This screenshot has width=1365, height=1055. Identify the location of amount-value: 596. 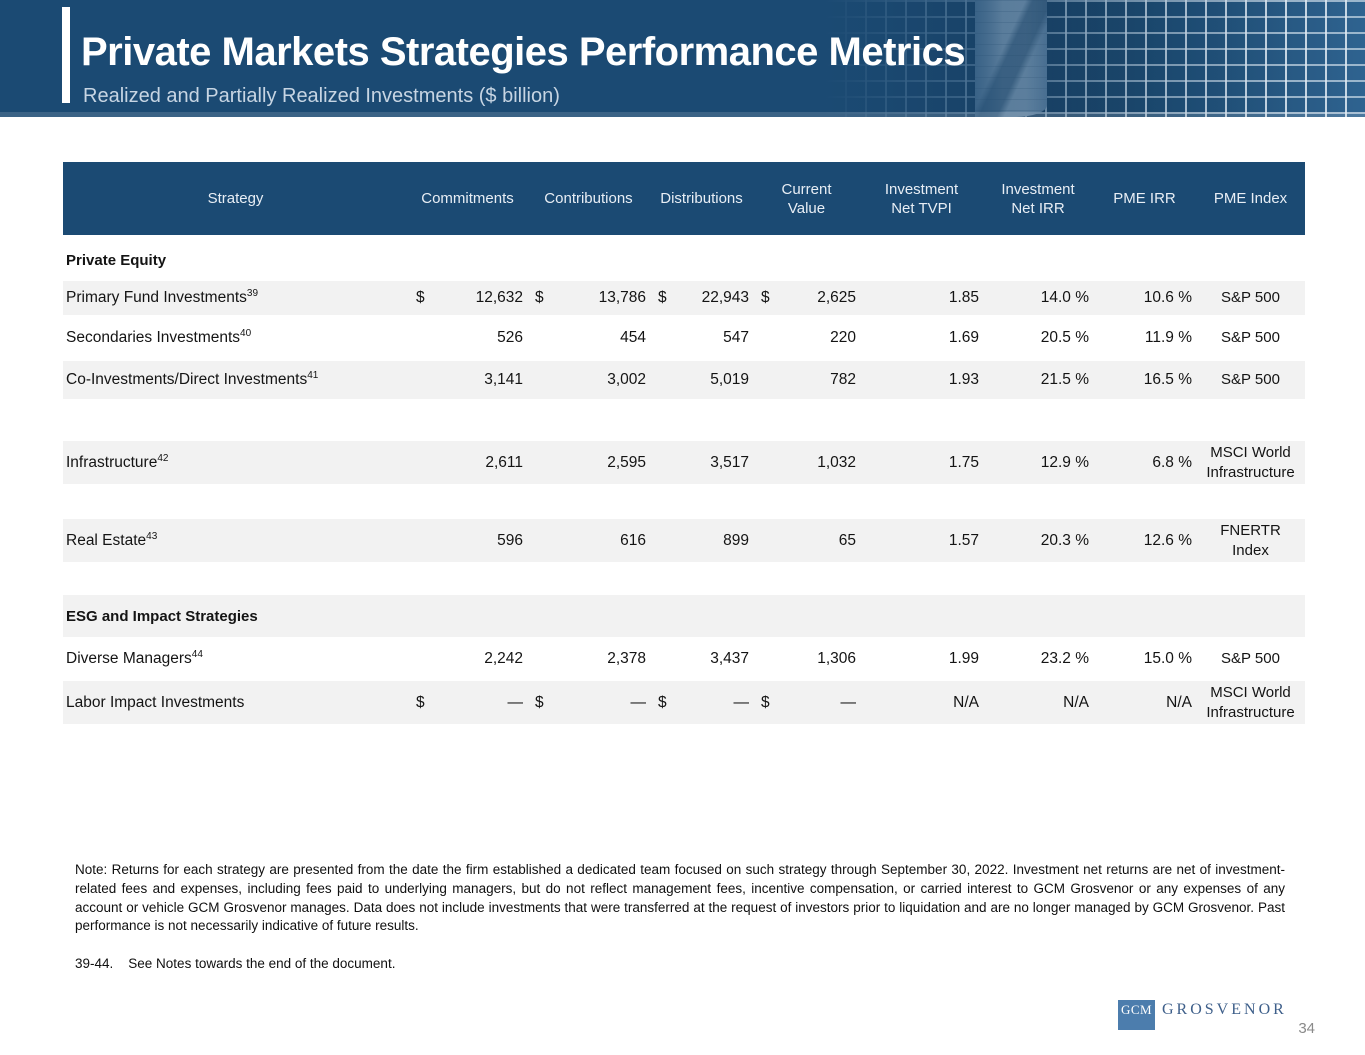
(510, 540).